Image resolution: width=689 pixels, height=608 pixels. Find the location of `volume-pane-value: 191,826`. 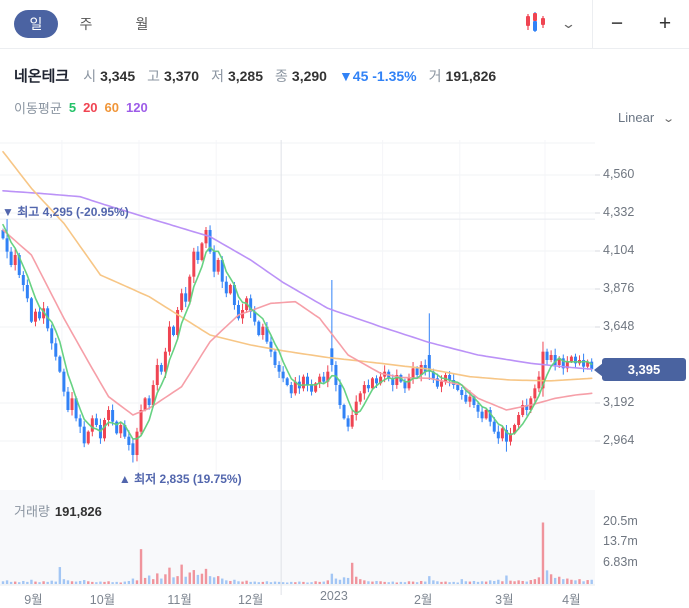

volume-pane-value: 191,826 is located at coordinates (78, 511).